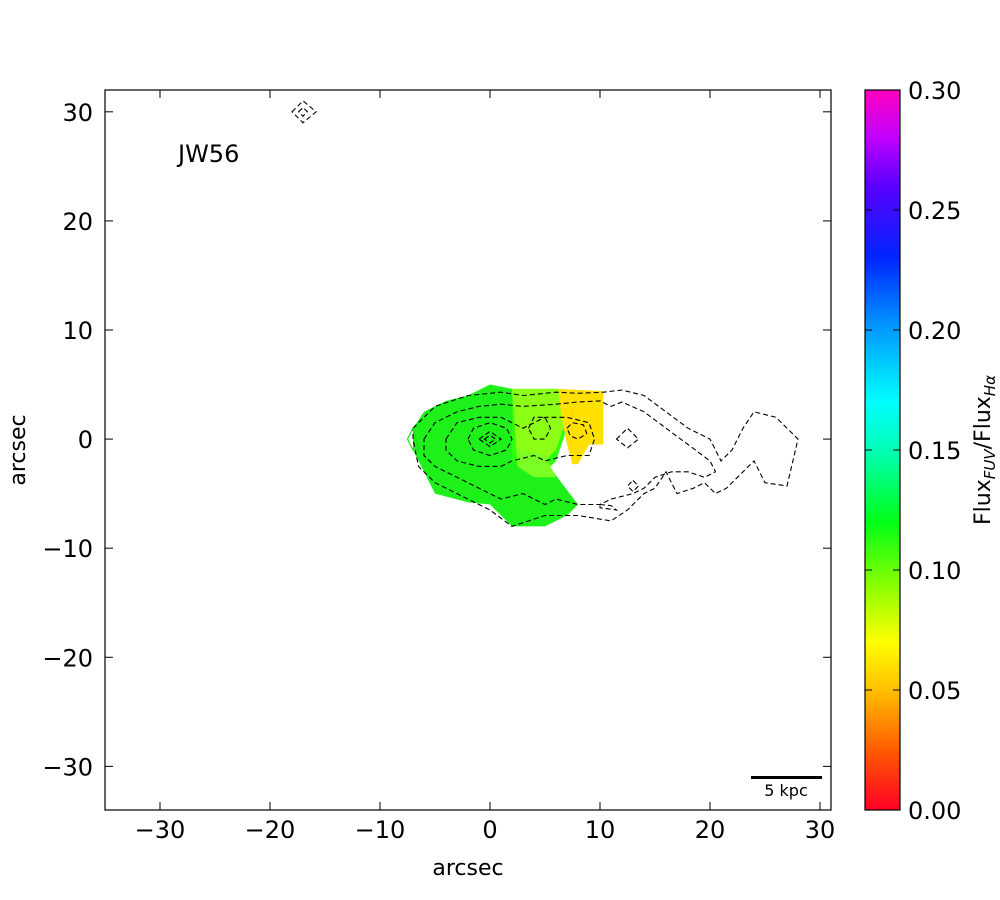 The image size is (1000, 900). What do you see at coordinates (983, 502) in the screenshot?
I see `colorbar-label-main: Flux` at bounding box center [983, 502].